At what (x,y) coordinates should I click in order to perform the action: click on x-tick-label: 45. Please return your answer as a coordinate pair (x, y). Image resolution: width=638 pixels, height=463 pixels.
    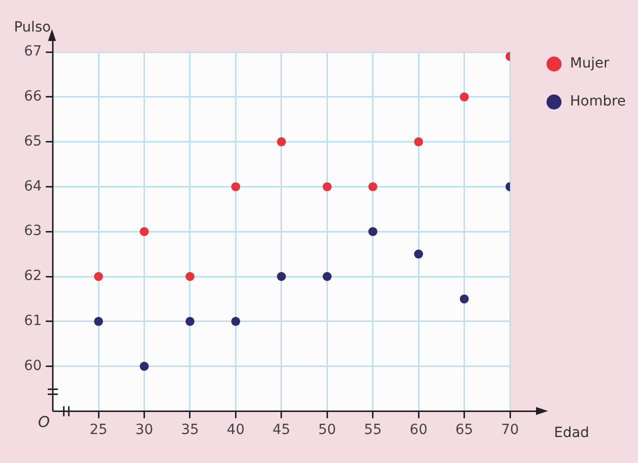
    Looking at the image, I should click on (281, 430).